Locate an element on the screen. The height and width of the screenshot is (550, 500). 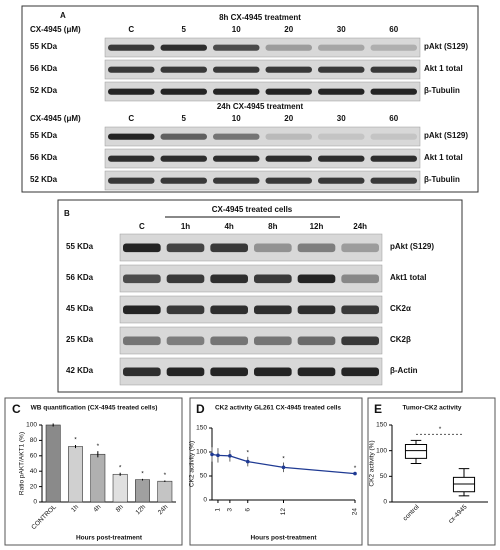
lane-label: 1h is located at coordinates (185, 226).